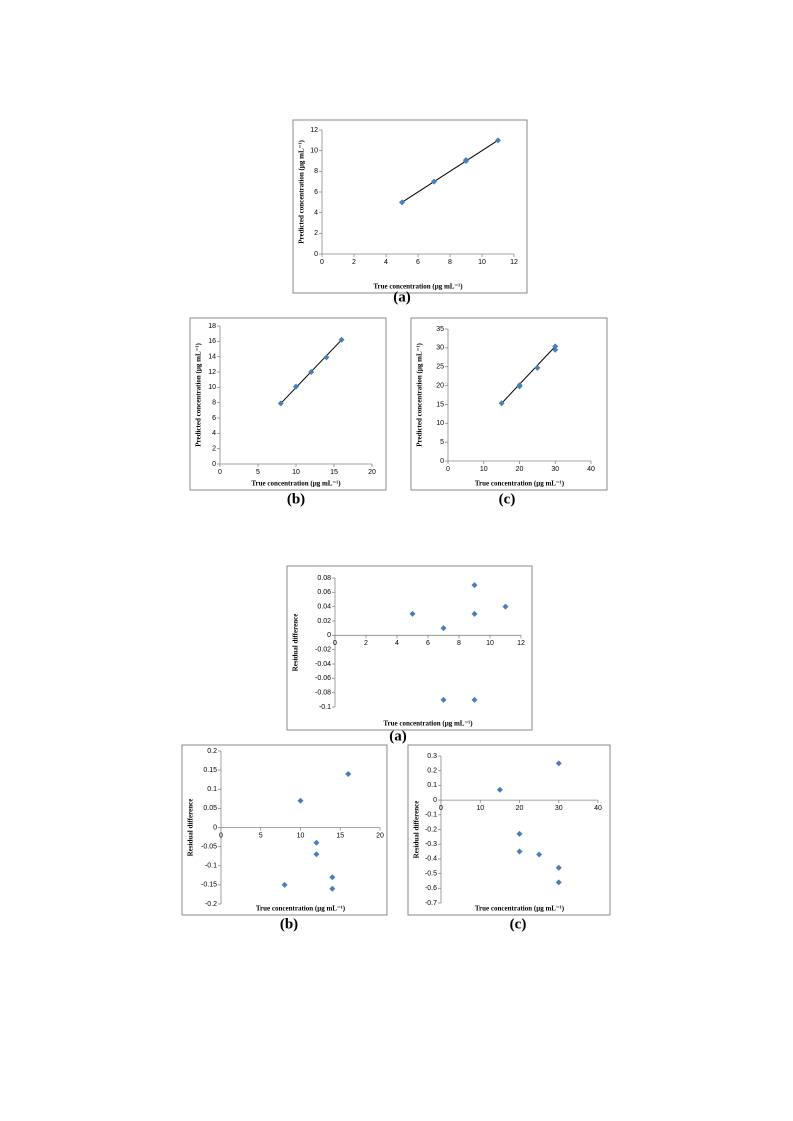  I want to click on y-tick-label: 0.1, so click(432, 785).